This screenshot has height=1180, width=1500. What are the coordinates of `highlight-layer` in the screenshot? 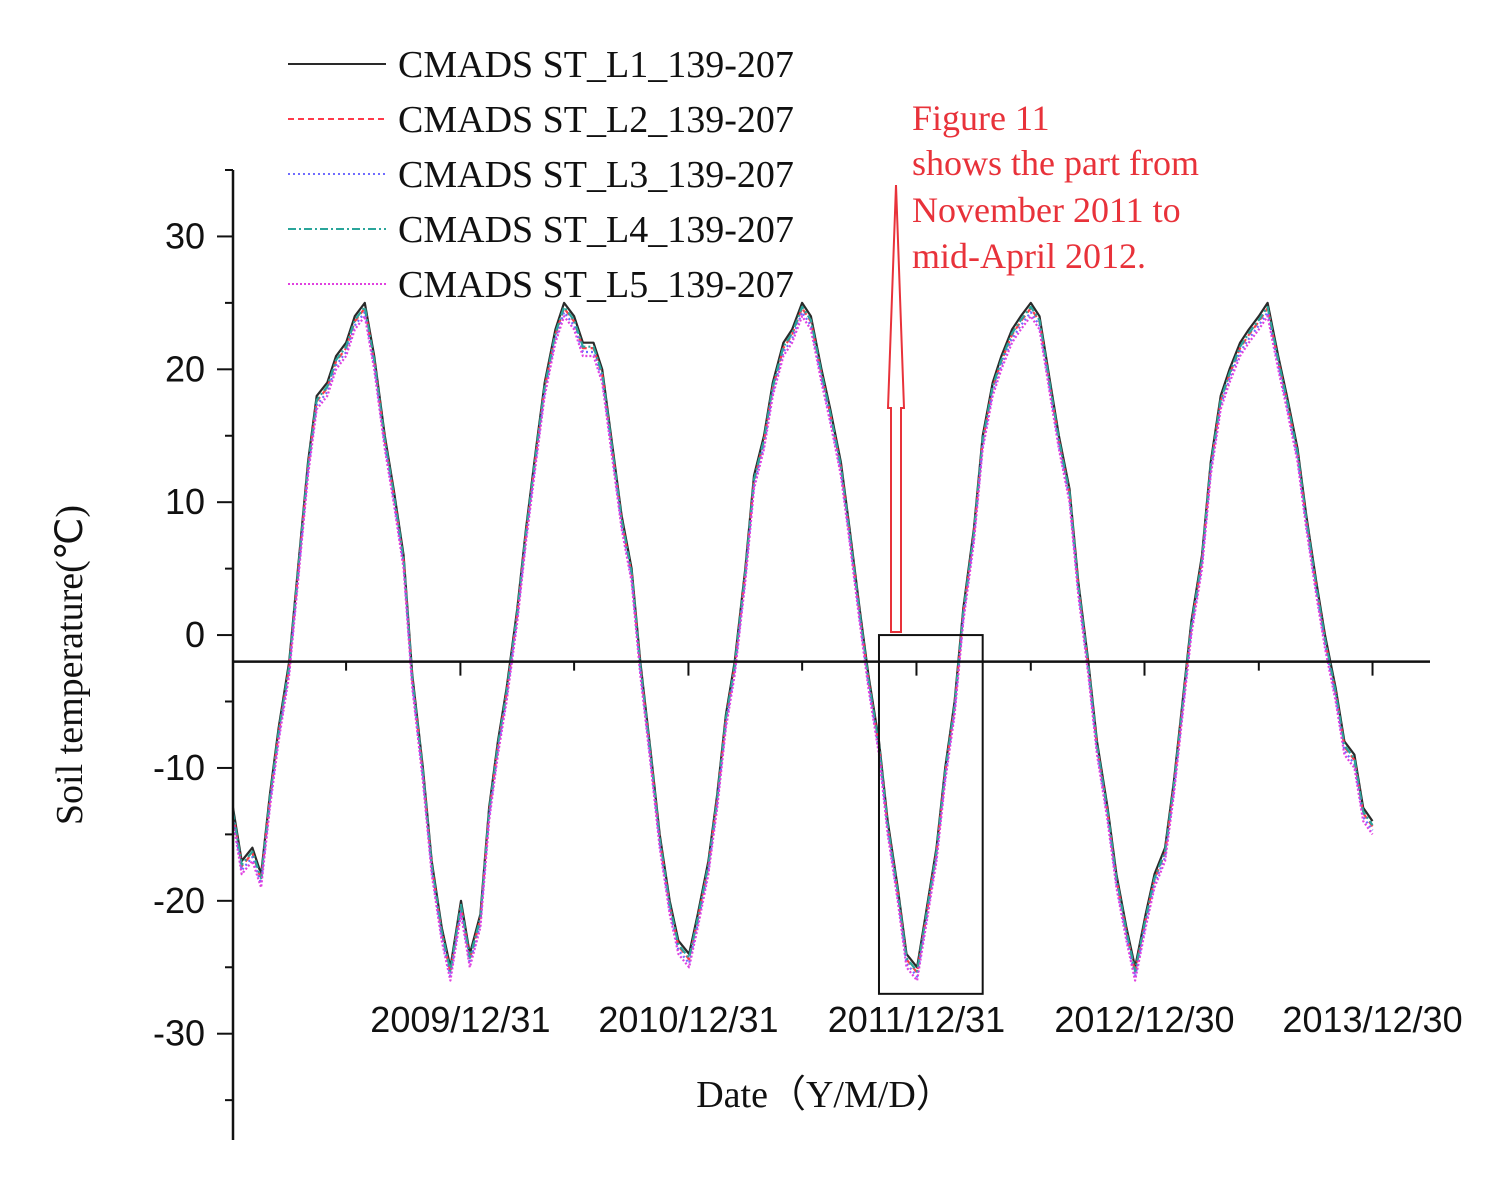 It's located at (930, 814).